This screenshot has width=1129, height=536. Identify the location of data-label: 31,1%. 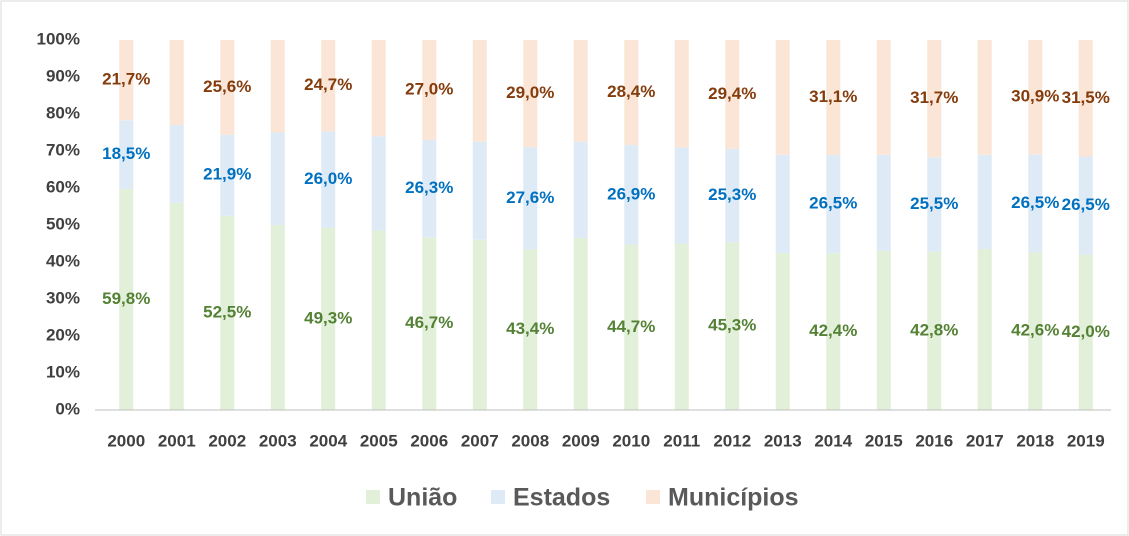
(833, 96).